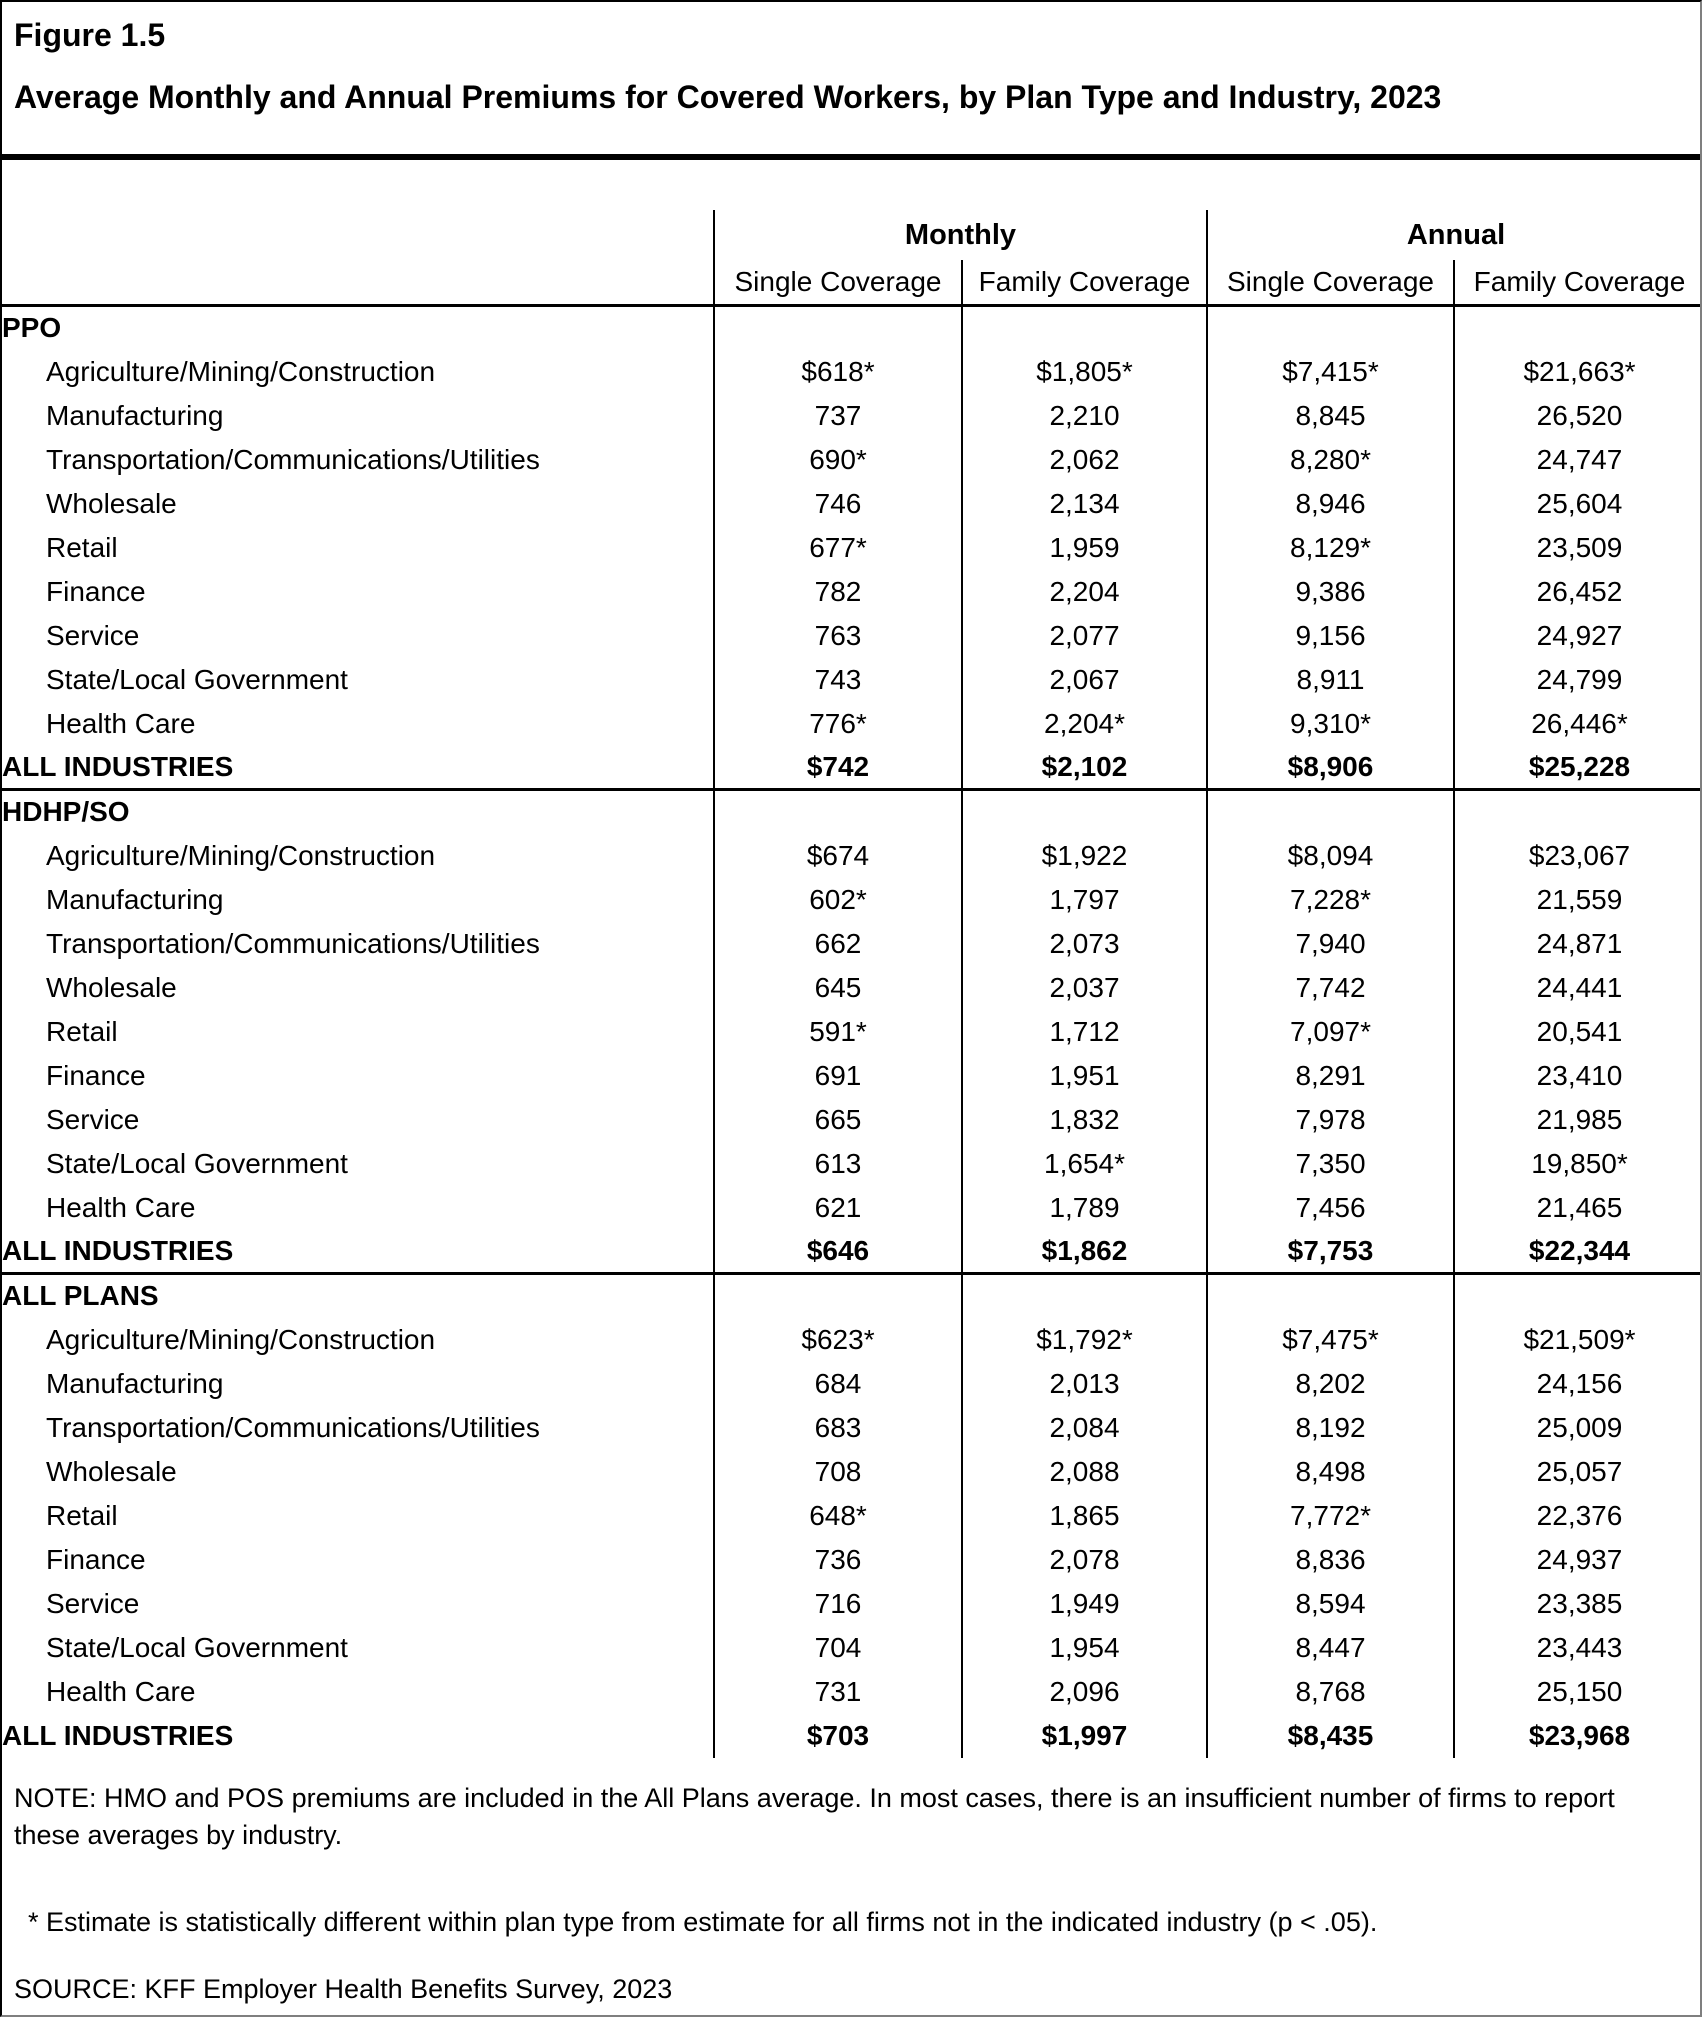 The height and width of the screenshot is (2017, 1702). What do you see at coordinates (1330, 767) in the screenshot?
I see `all-industries-value: $8,906` at bounding box center [1330, 767].